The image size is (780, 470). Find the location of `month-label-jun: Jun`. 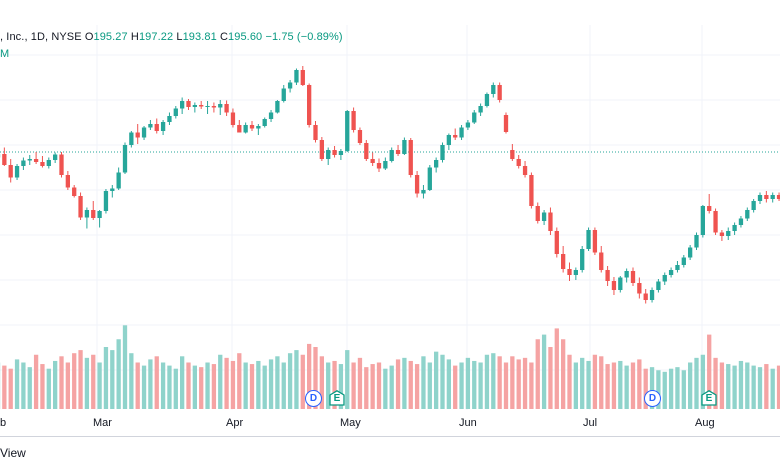

month-label-jun: Jun is located at coordinates (468, 423).